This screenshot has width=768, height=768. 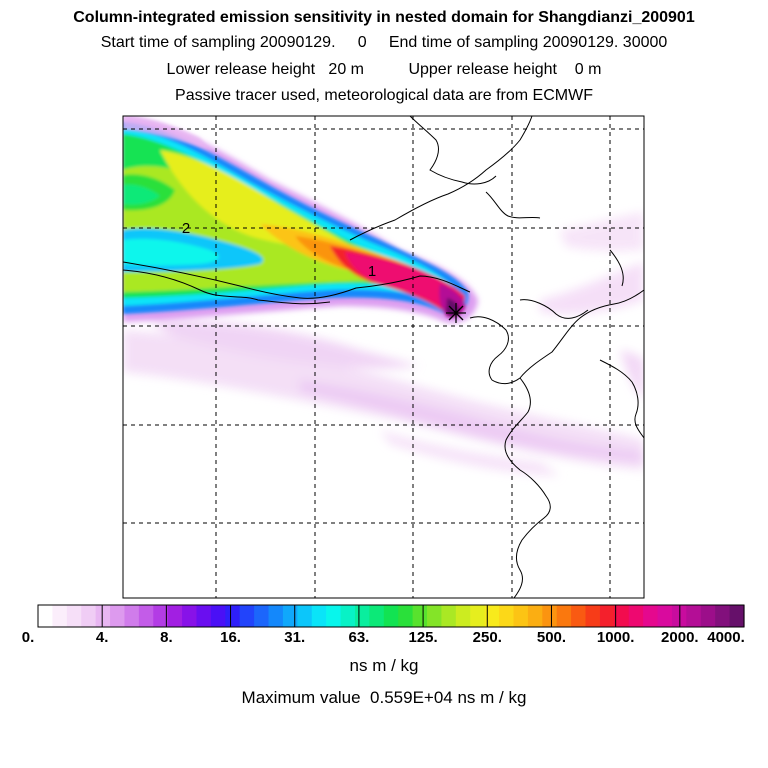 I want to click on colorbar-tick-label: 8., so click(x=166, y=637).